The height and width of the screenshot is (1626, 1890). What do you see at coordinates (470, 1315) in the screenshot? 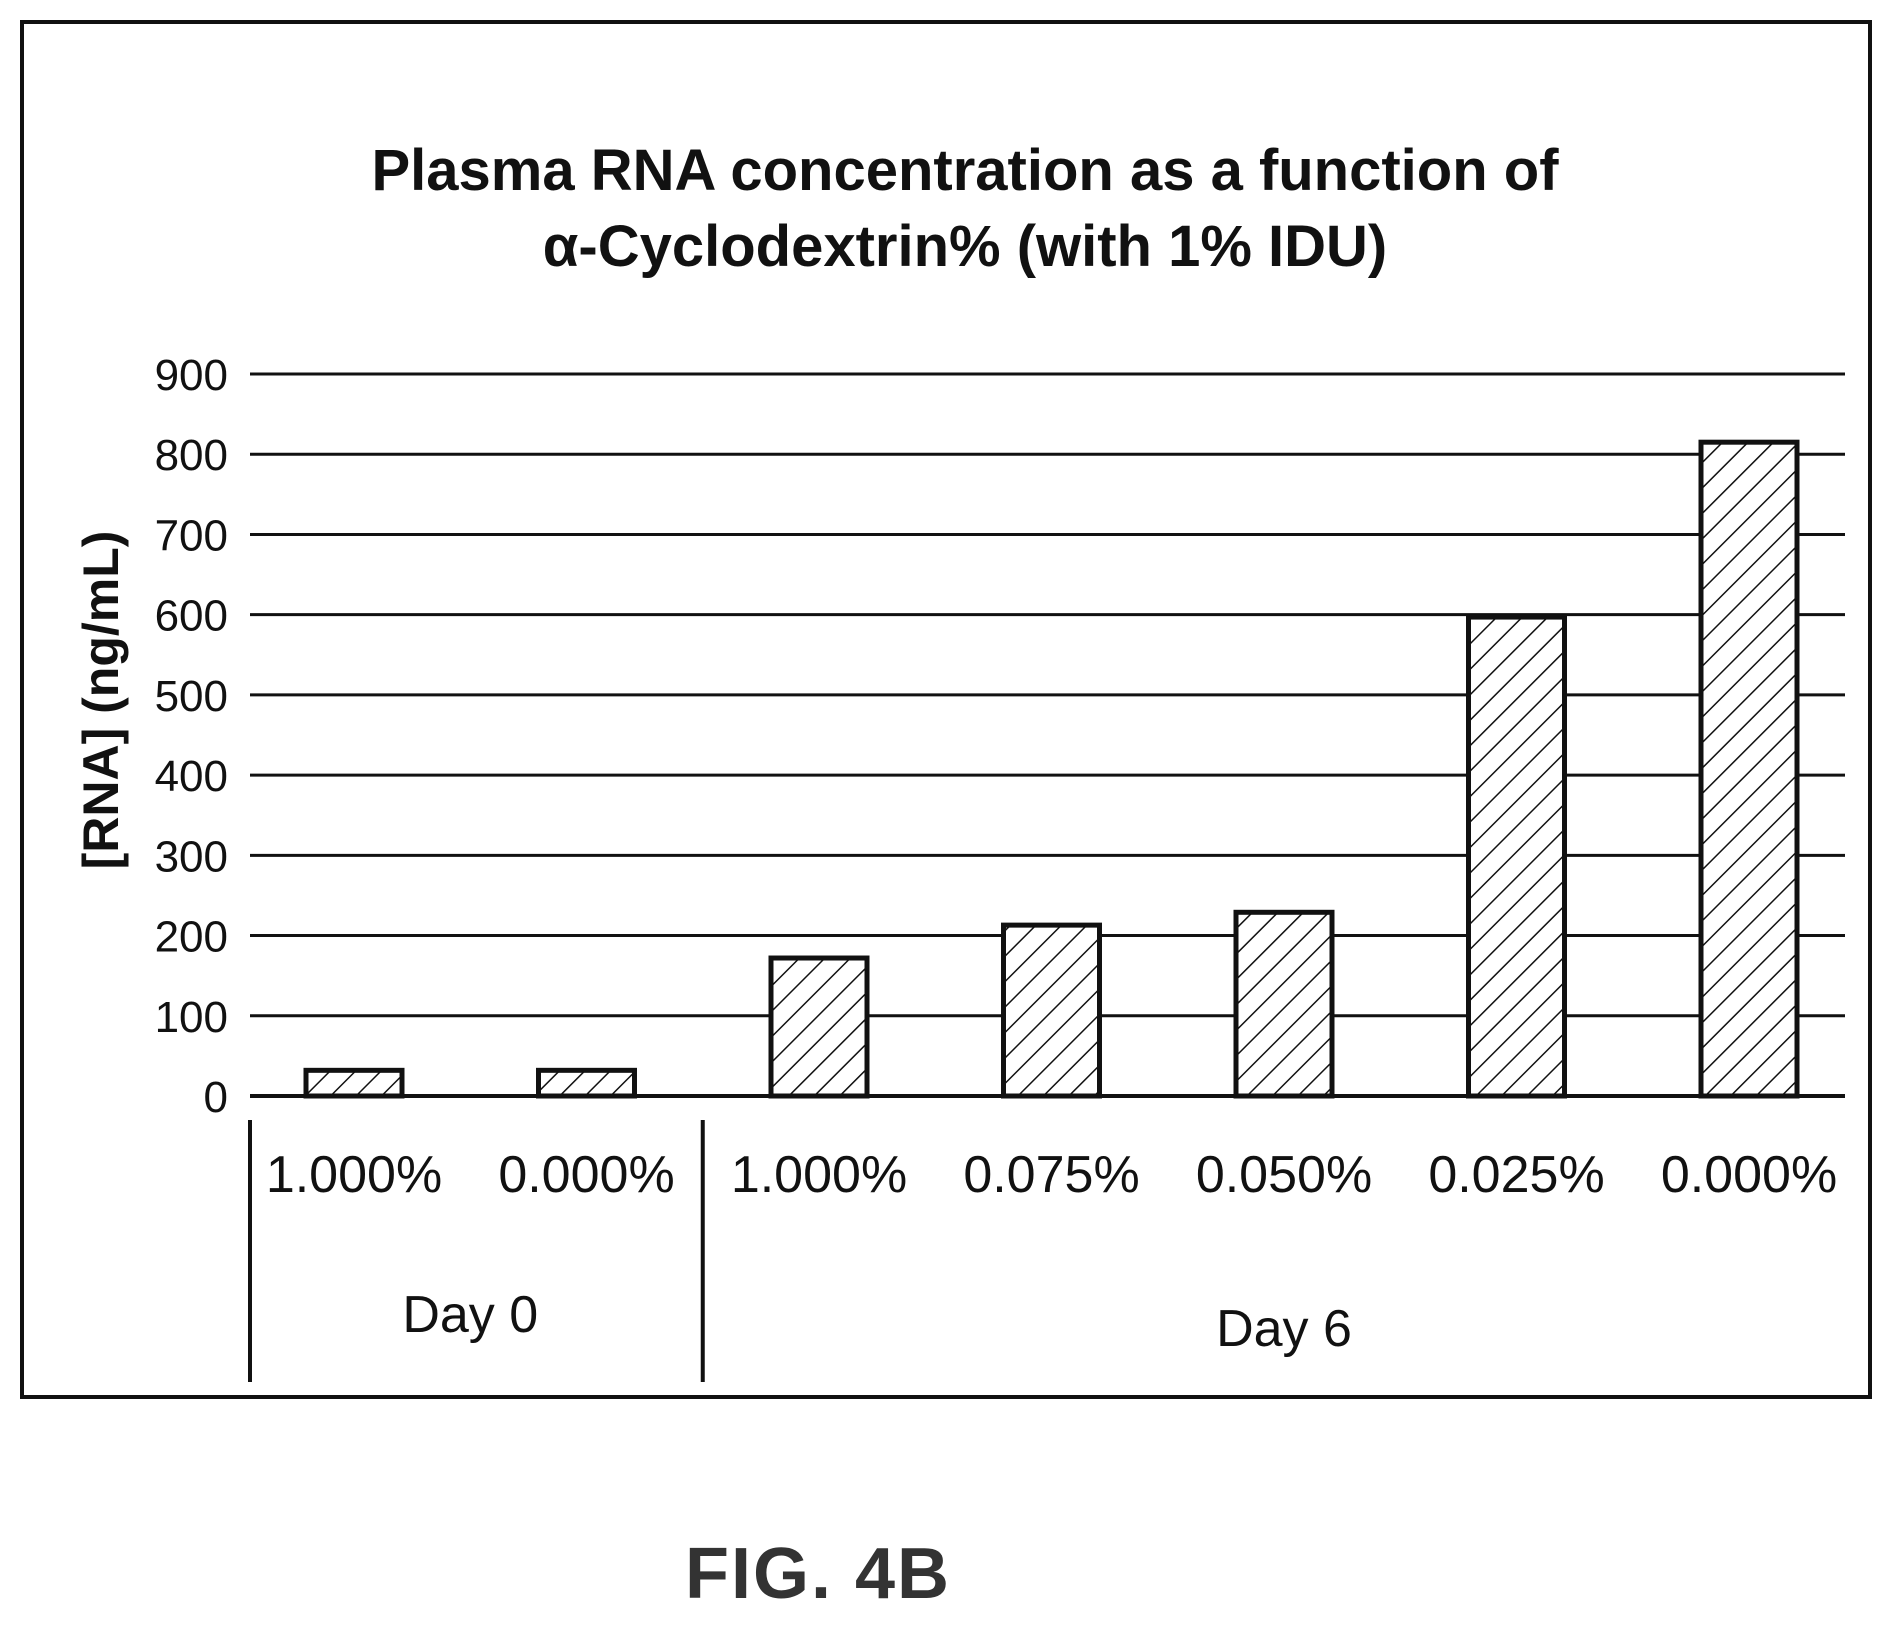
I see `group-label: Day 0` at bounding box center [470, 1315].